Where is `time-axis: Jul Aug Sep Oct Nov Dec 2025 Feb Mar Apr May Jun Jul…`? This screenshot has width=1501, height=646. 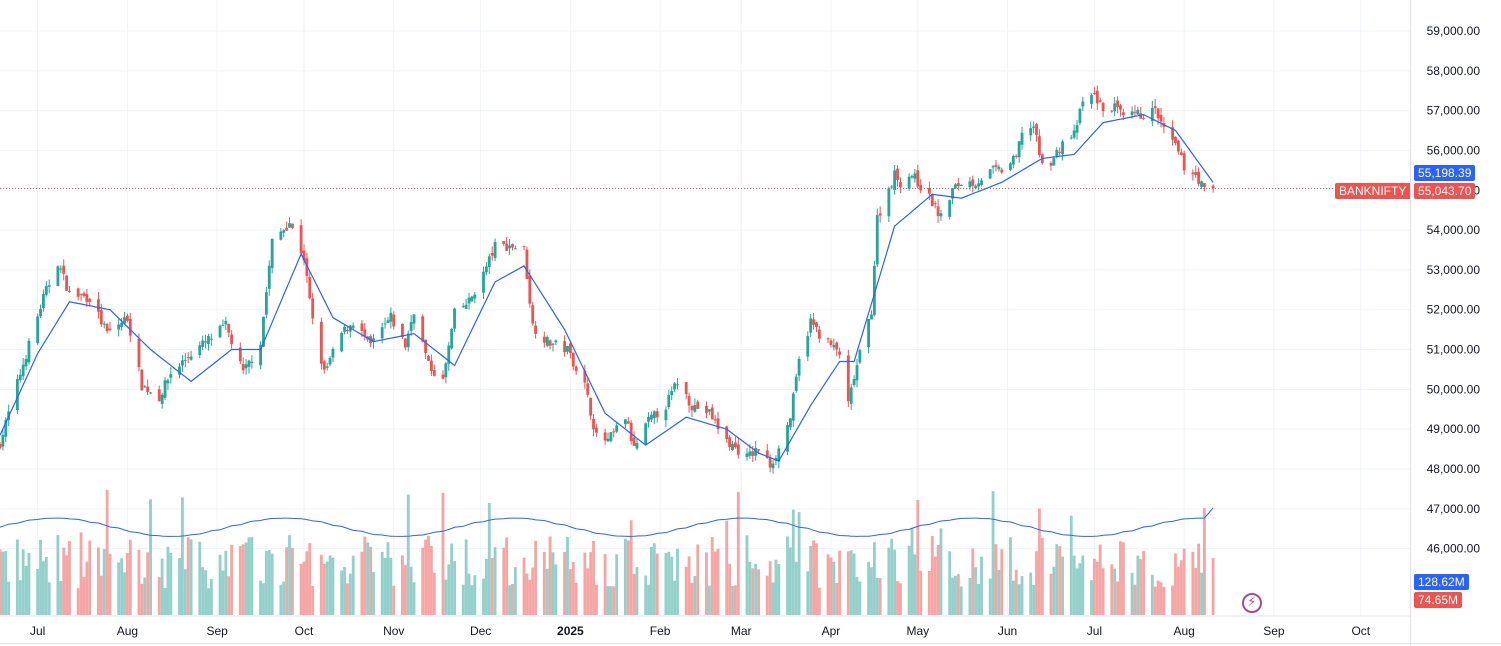
time-axis: Jul Aug Sep Oct Nov Dec 2025 Feb Mar Apr May Jun Jul… is located at coordinates (700, 631).